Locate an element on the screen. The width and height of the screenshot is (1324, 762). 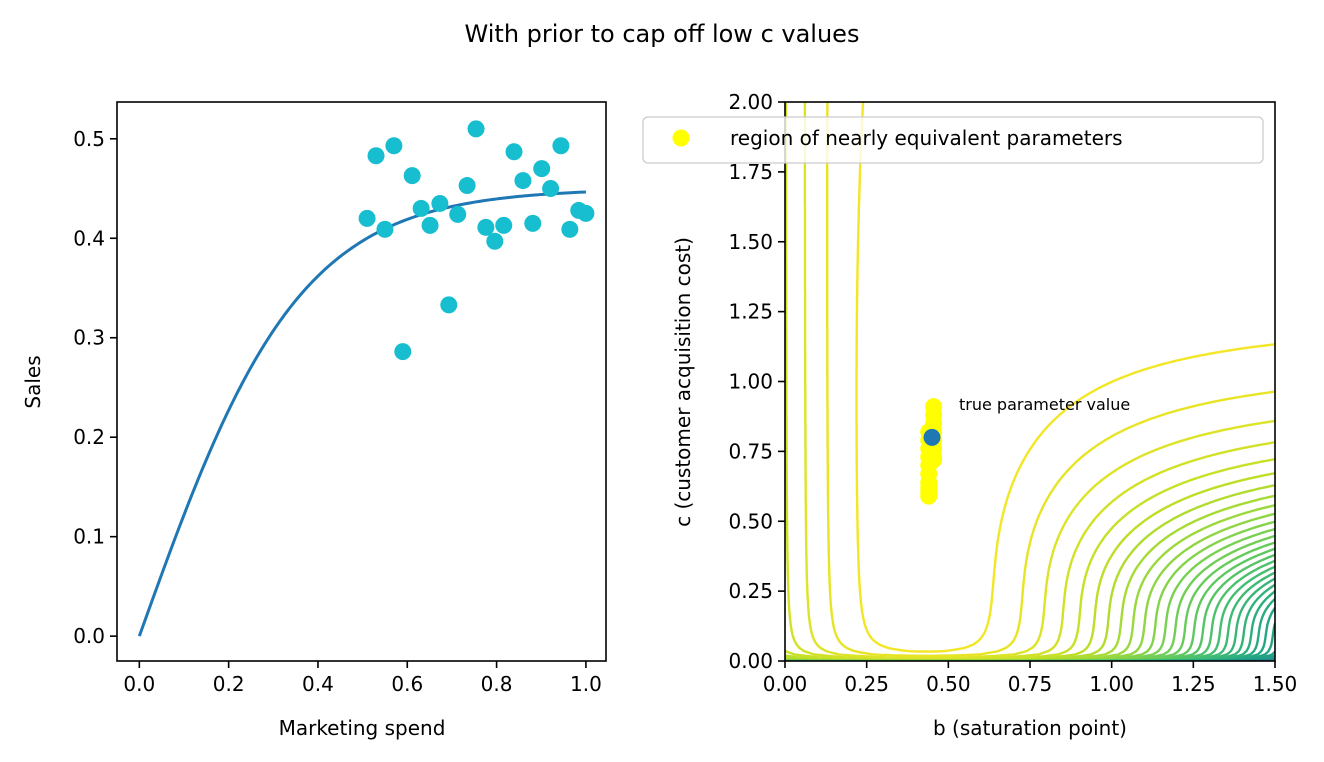
figure-title: With prior to cap off low c values is located at coordinates (662, 34).